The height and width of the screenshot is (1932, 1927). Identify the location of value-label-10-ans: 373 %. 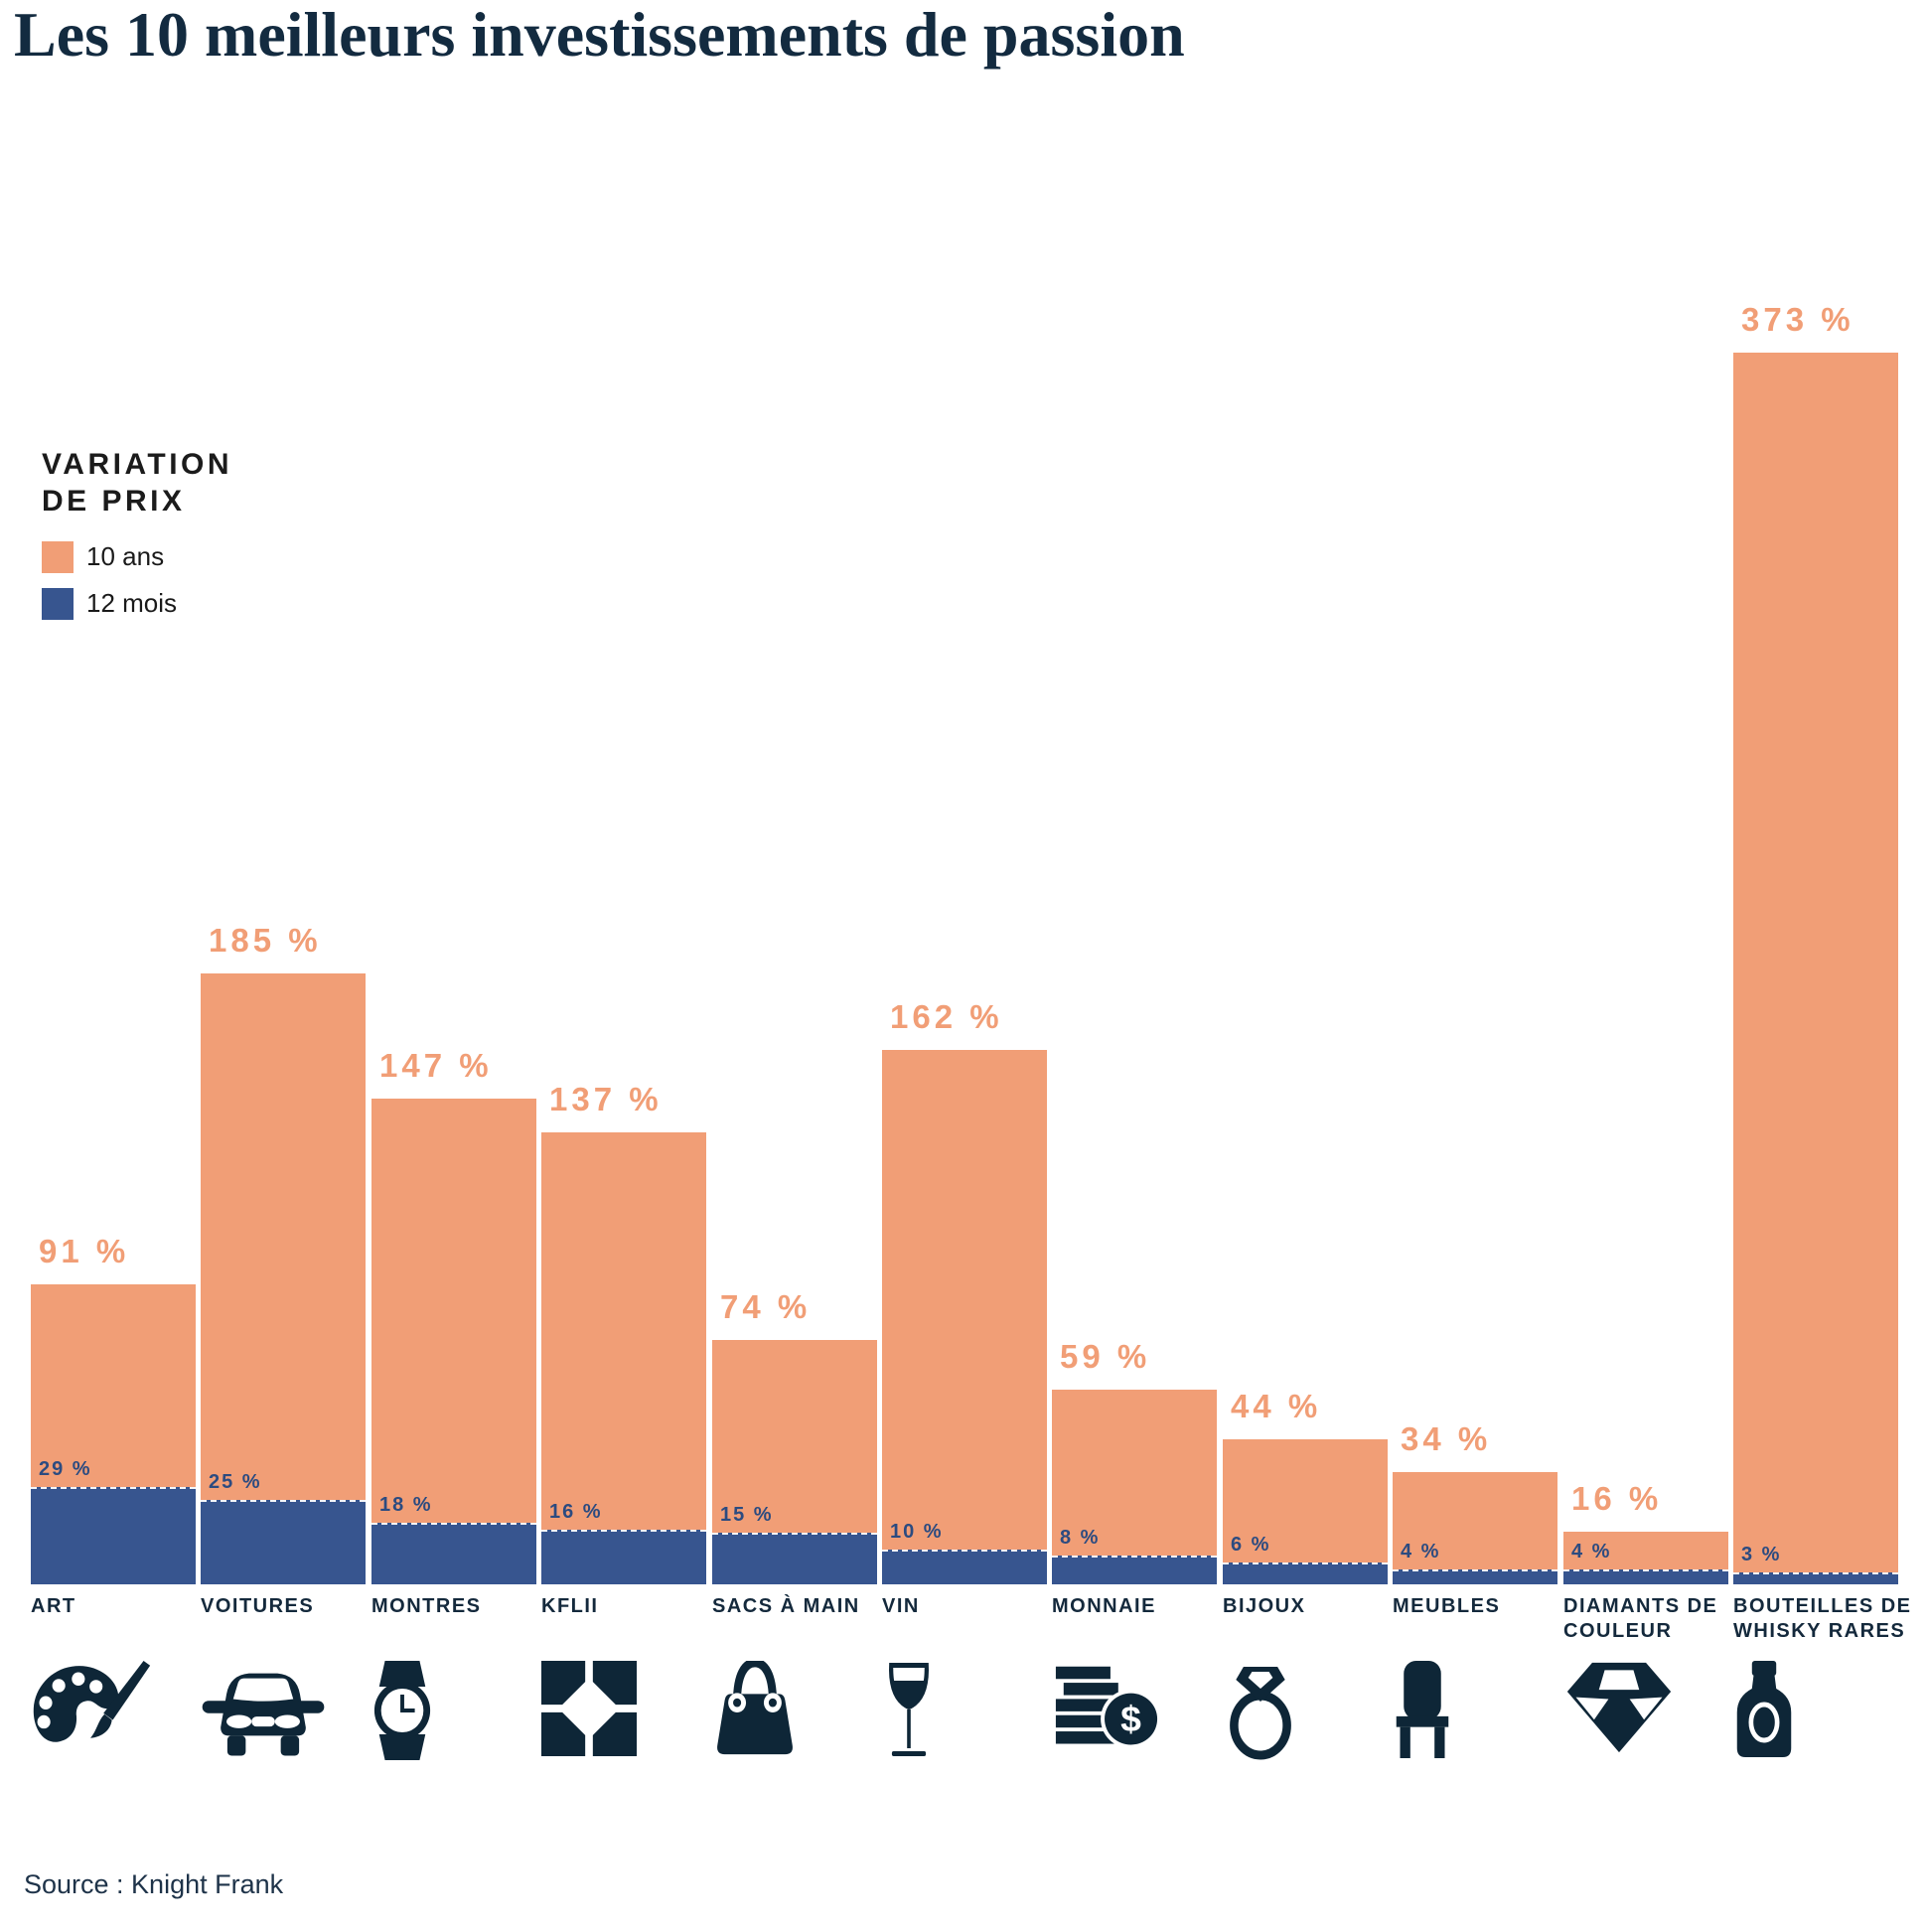
(1798, 319).